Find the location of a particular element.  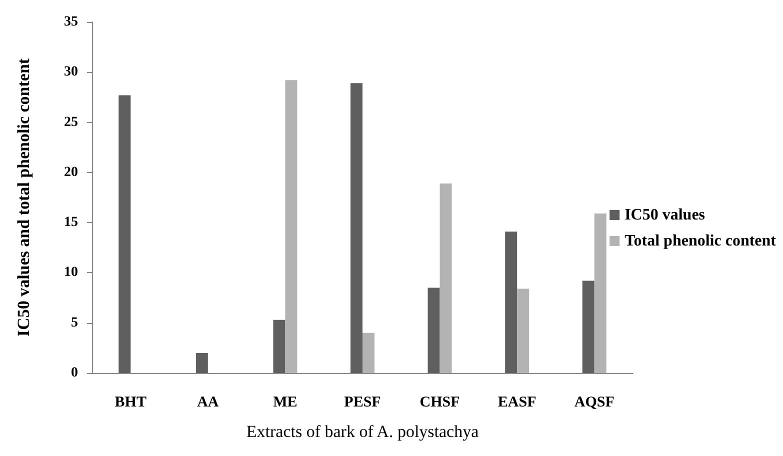

legend-label: Total phenolic content is located at coordinates (700, 241).